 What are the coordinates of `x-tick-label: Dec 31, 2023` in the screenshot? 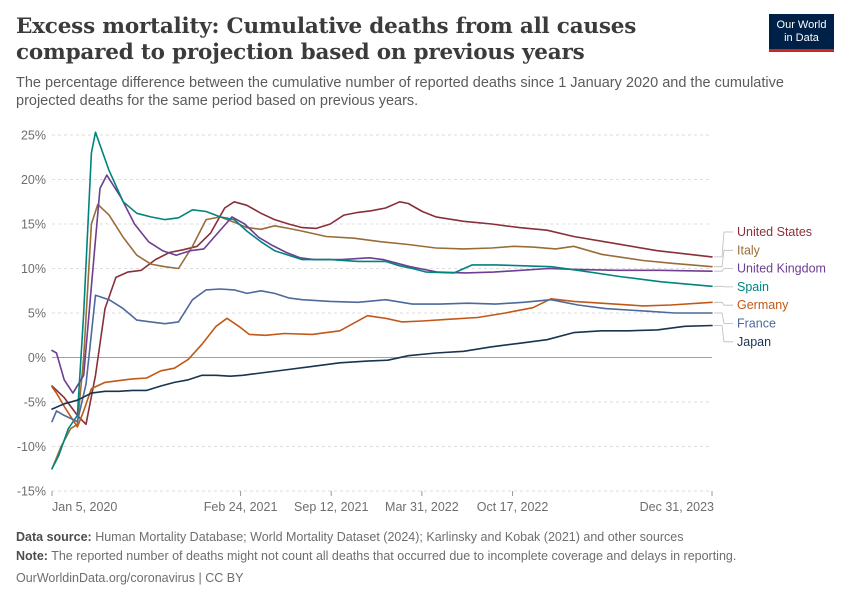 It's located at (677, 507).